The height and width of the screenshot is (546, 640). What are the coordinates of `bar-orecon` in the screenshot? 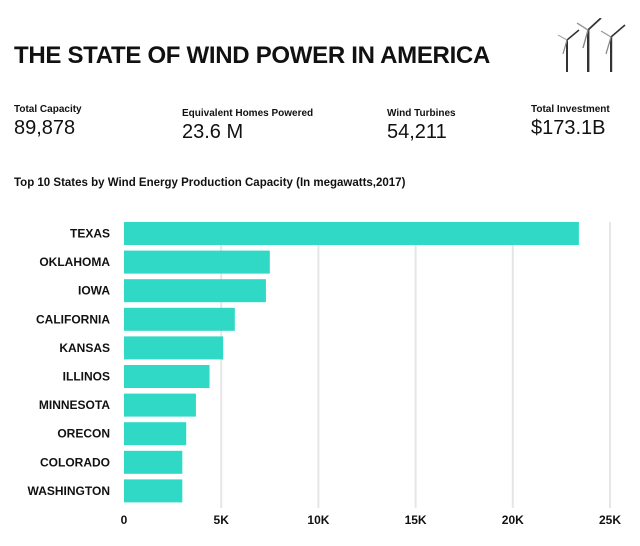 It's located at (155, 433).